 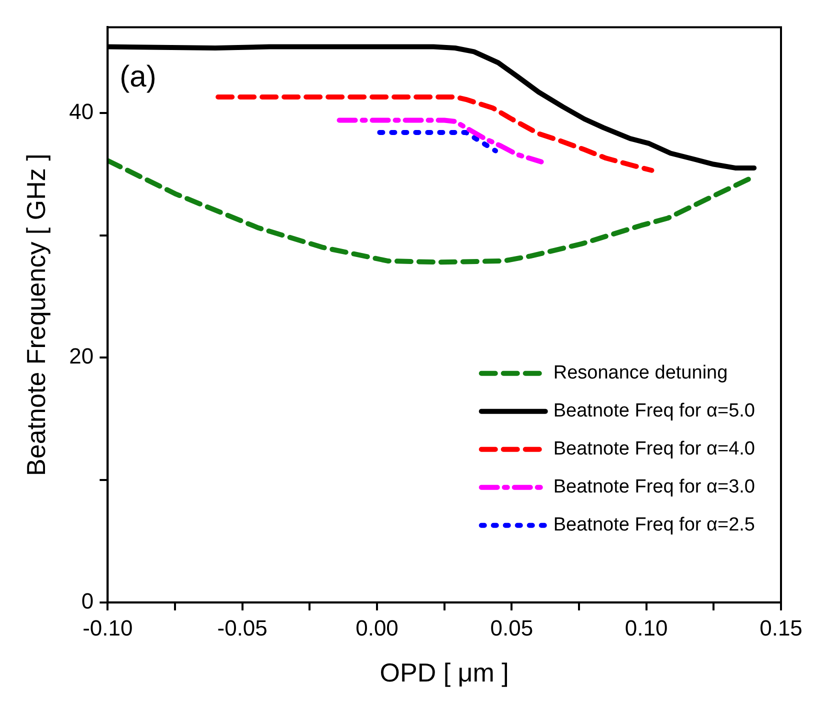 What do you see at coordinates (646, 628) in the screenshot?
I see `x-tick-label: 0.10` at bounding box center [646, 628].